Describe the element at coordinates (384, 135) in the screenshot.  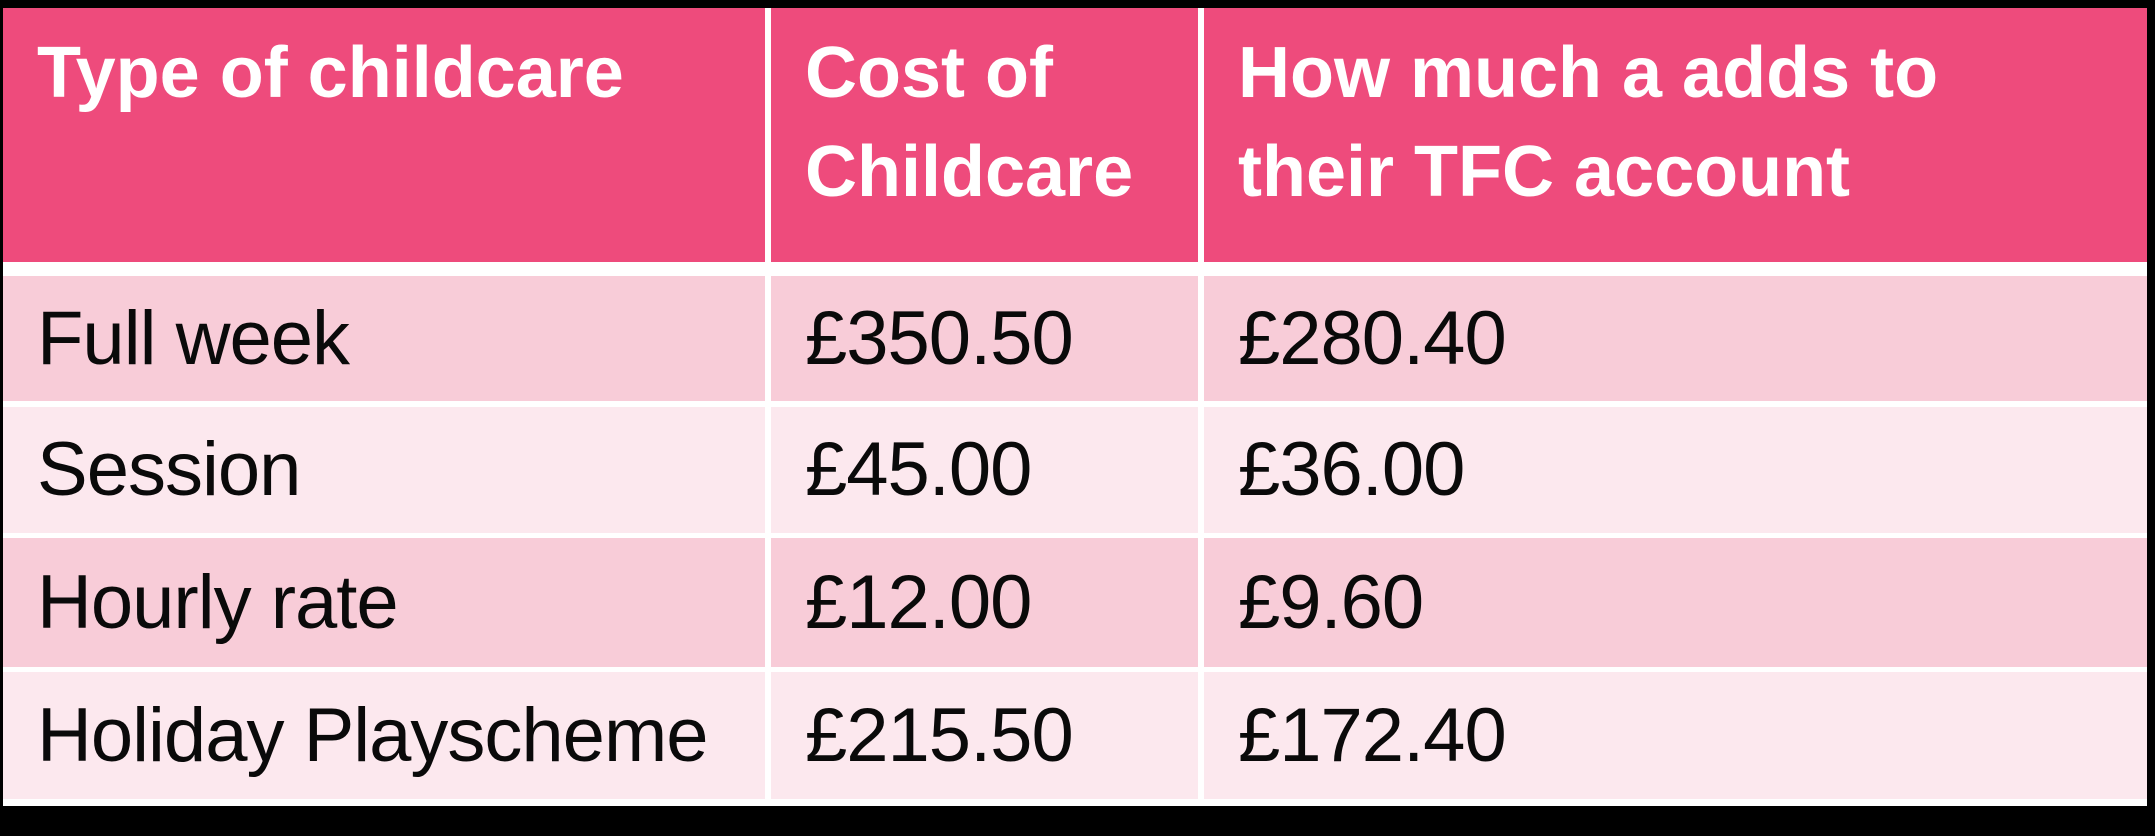
I see `header-type-of-childcare: Type of childcare` at that location.